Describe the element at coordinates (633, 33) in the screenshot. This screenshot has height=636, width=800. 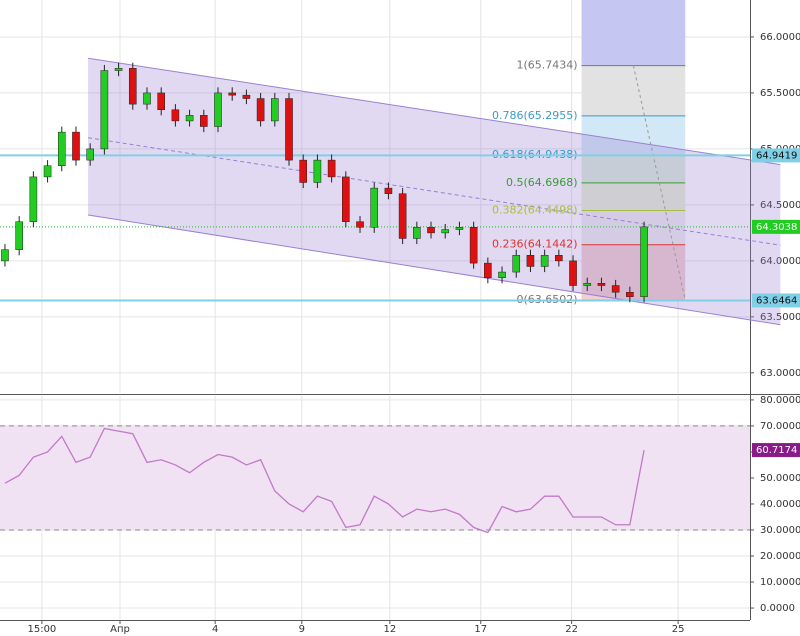
I see `fib-top-zone` at that location.